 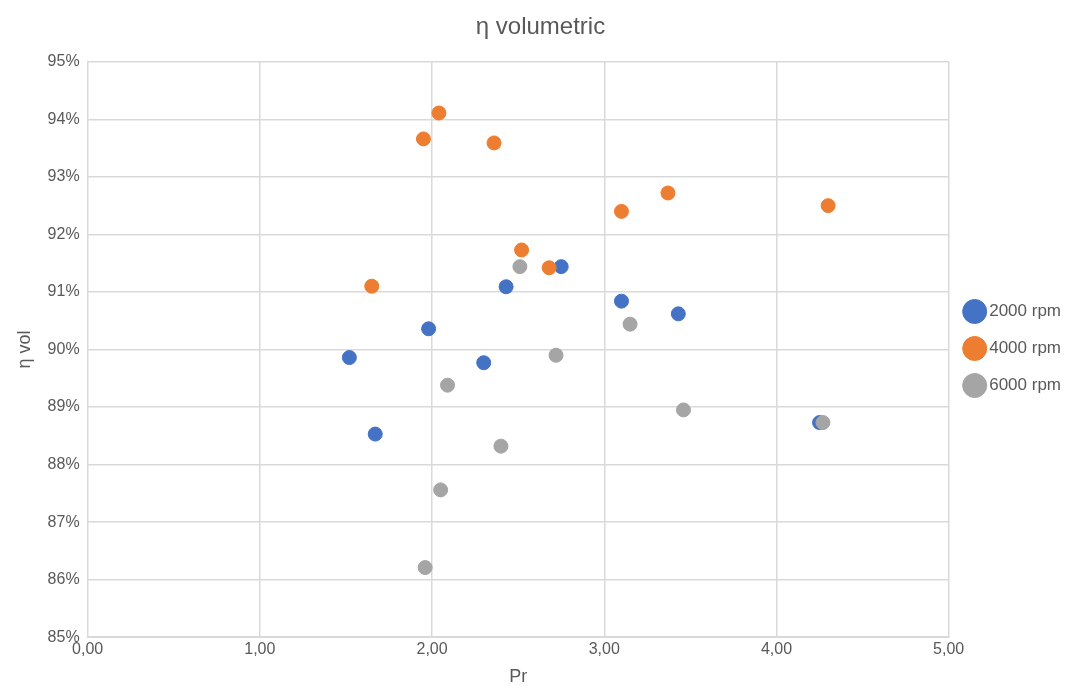 I want to click on legend-label: 6000 rpm, so click(x=1025, y=385).